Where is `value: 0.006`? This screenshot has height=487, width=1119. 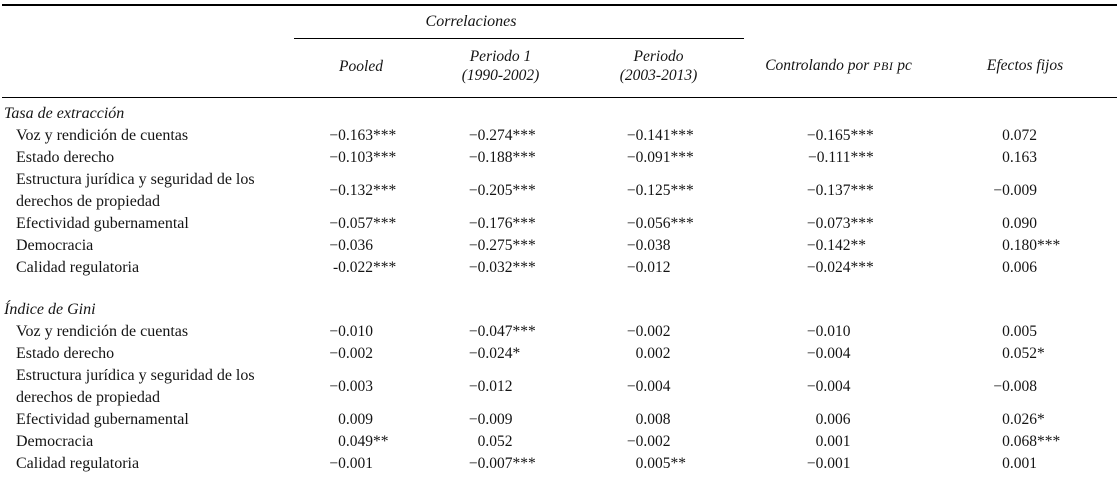
value: 0.006 is located at coordinates (839, 420).